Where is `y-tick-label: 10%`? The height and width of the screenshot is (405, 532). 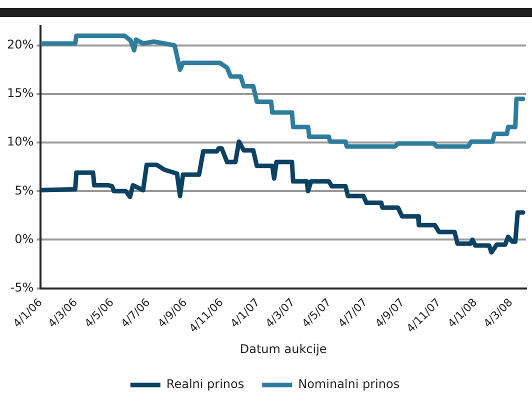 y-tick-label: 10% is located at coordinates (20, 141).